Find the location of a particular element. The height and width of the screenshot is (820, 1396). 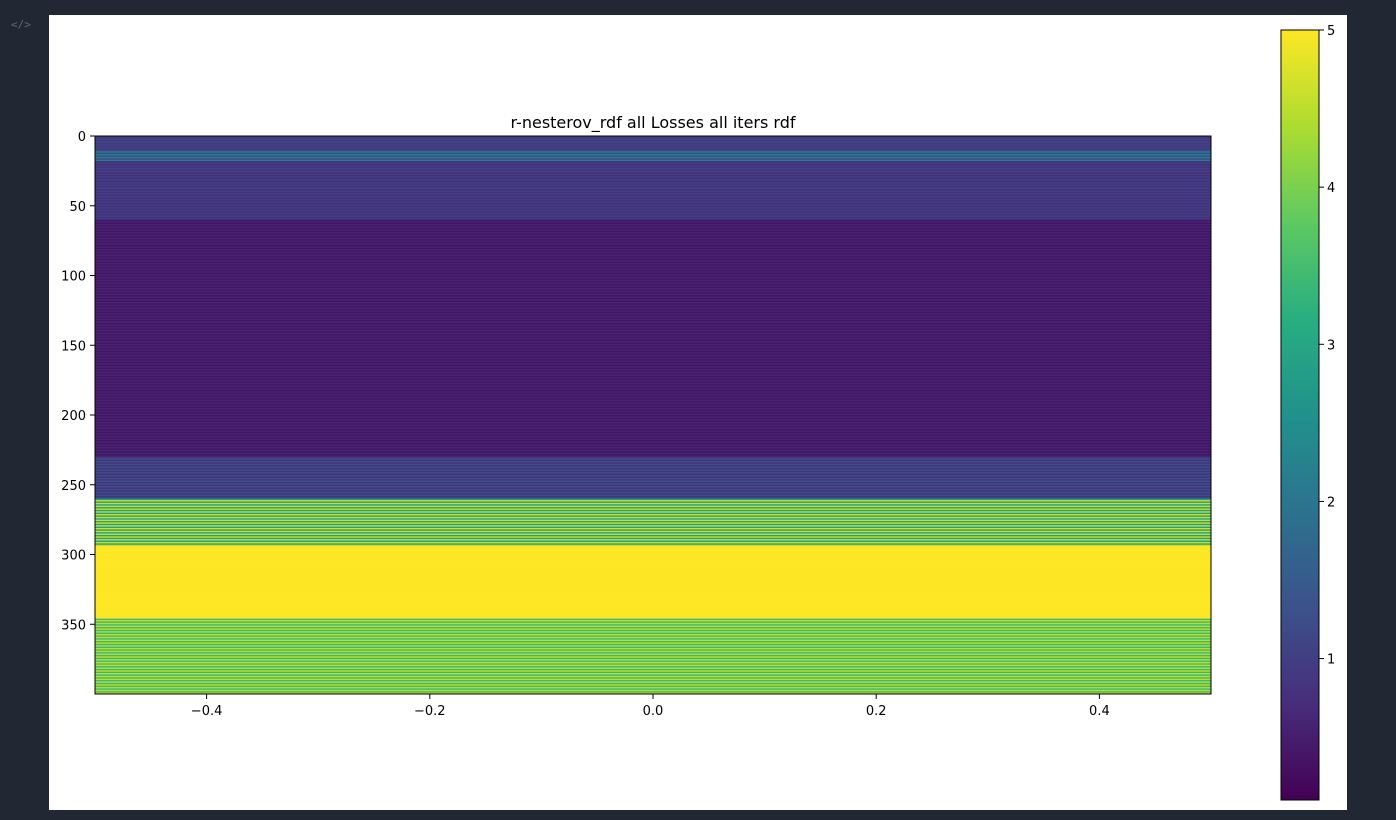

colorbar-tick-label: 5 is located at coordinates (1331, 31).